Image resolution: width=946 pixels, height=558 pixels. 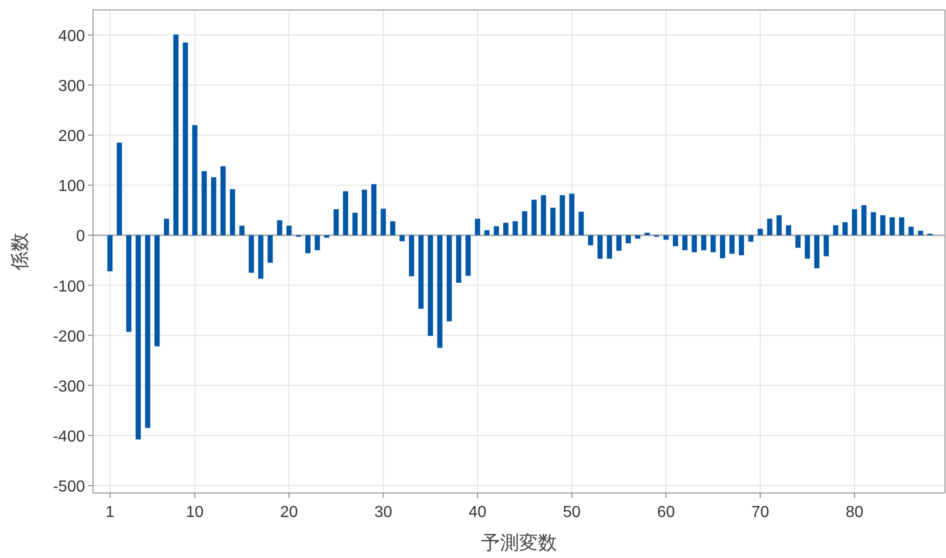 What do you see at coordinates (666, 512) in the screenshot?
I see `x-tick-label: 60` at bounding box center [666, 512].